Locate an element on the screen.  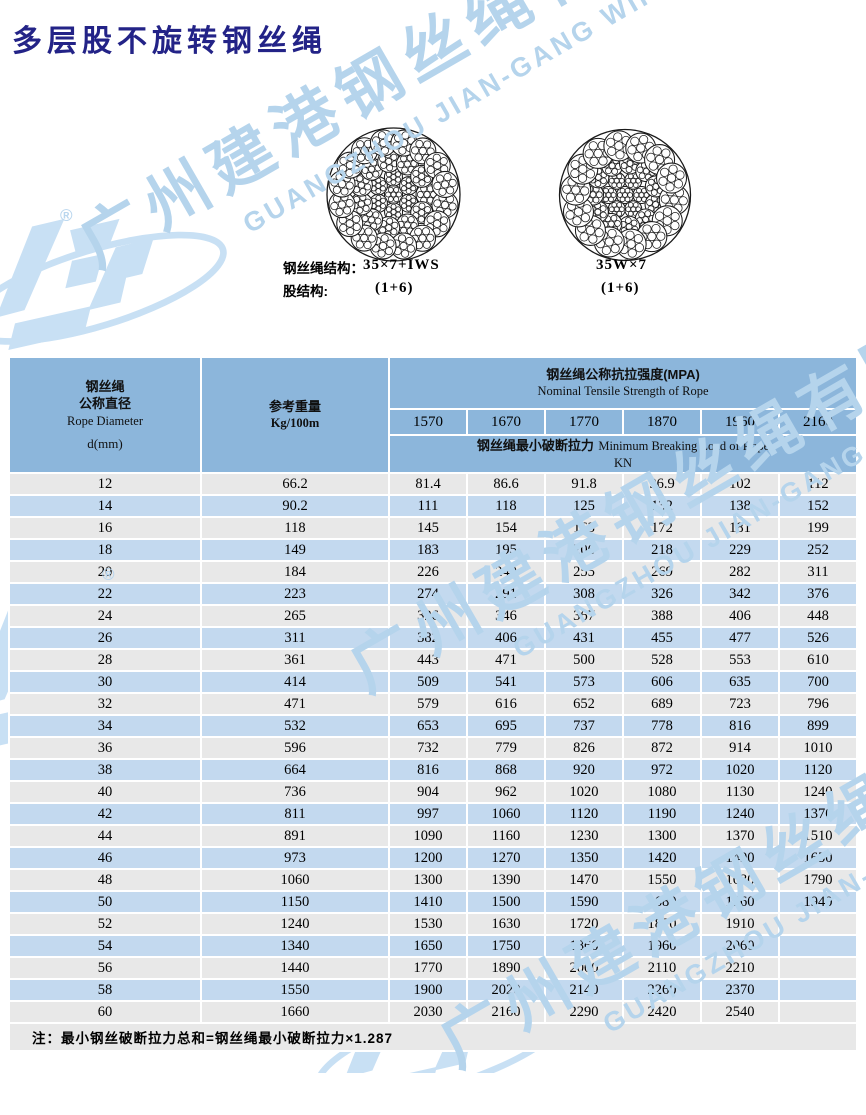
table-cell: 431 is located at coordinates (584, 638).